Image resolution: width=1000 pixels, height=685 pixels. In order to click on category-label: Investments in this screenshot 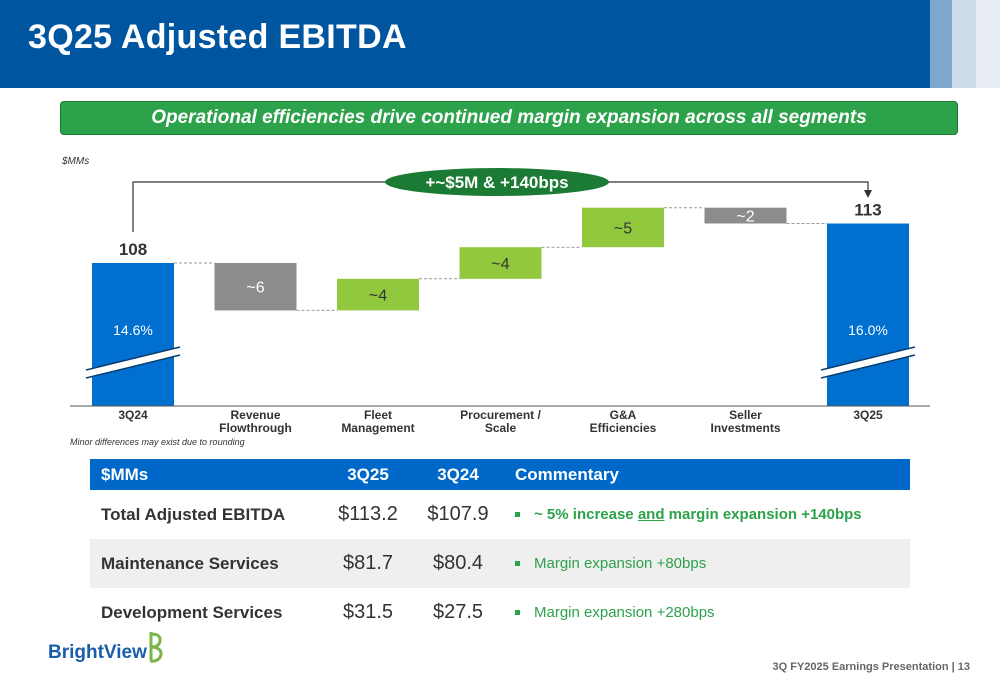, I will do `click(745, 428)`.